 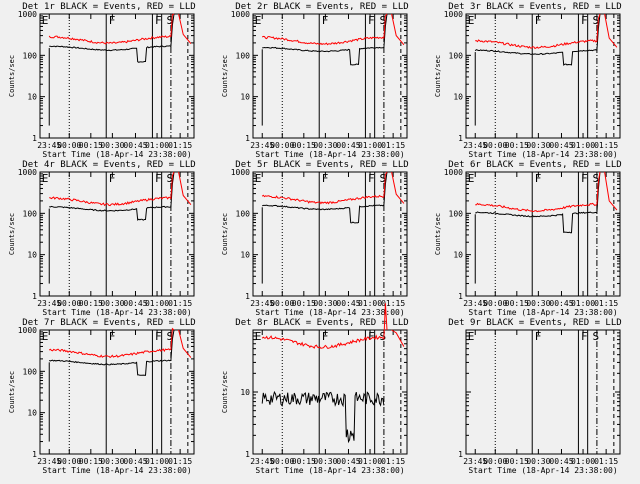 What do you see at coordinates (108, 323) in the screenshot?
I see `panel-title: Det 7r BLACK = Events, RED = LLD` at bounding box center [108, 323].